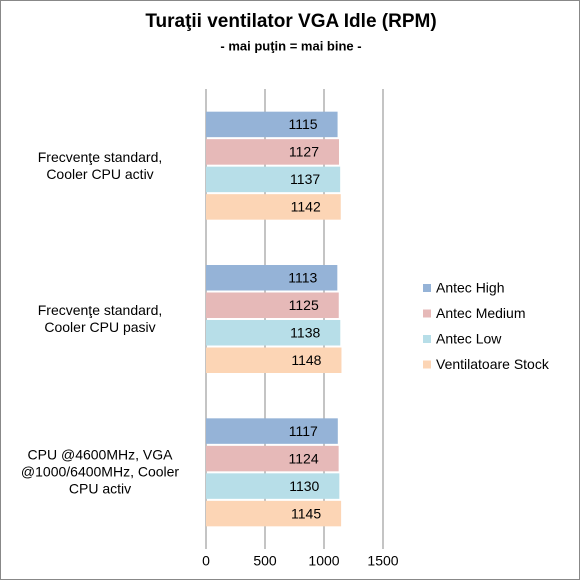 The width and height of the screenshot is (580, 580). What do you see at coordinates (304, 305) in the screenshot?
I see `data-label: 1125` at bounding box center [304, 305].